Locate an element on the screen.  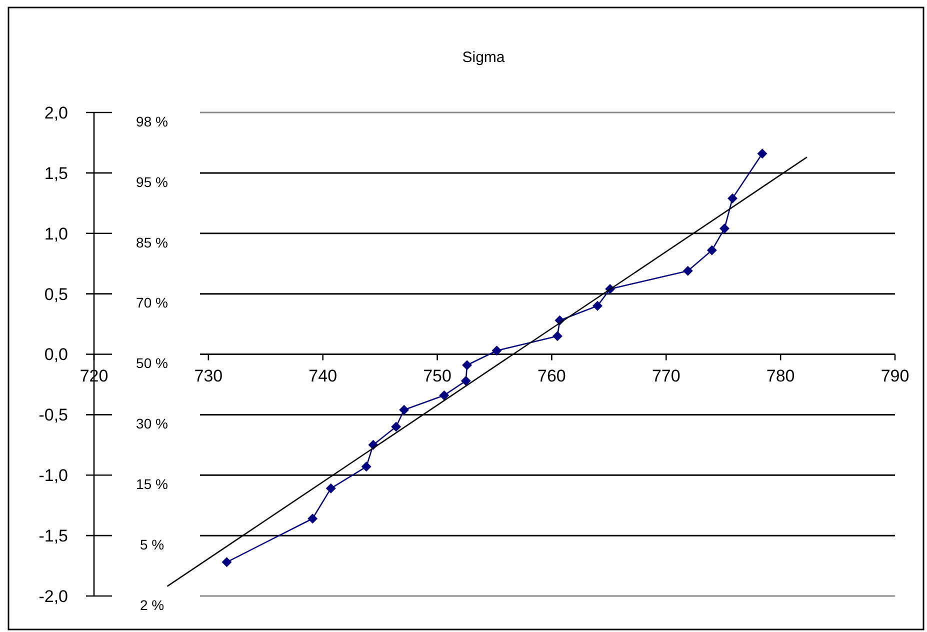
y-tick-label: -0,5 is located at coordinates (53, 415).